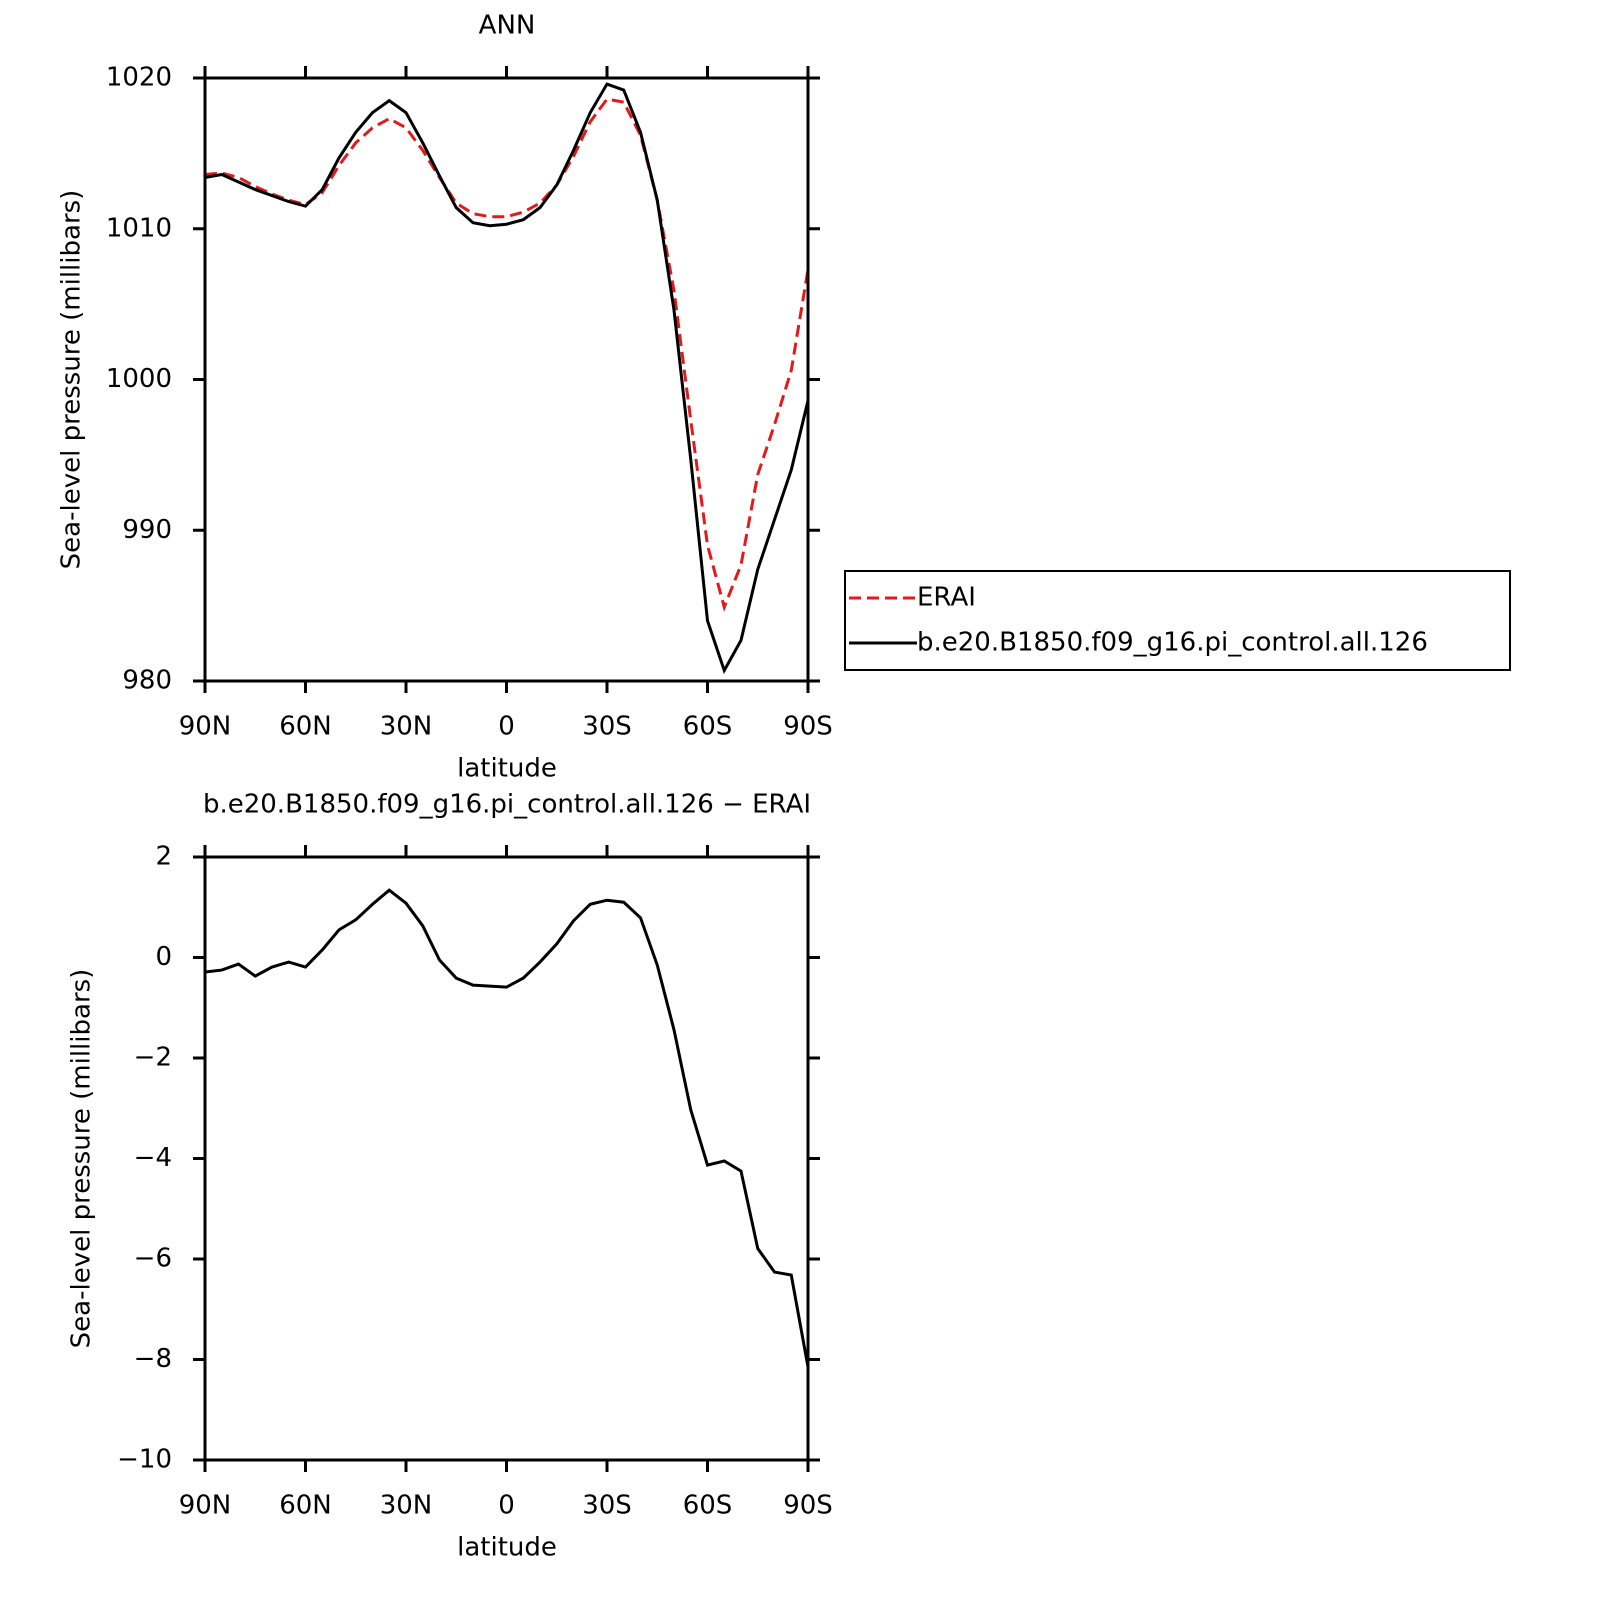 Image resolution: width=1619 pixels, height=1619 pixels. What do you see at coordinates (153, 1359) in the screenshot?
I see `y-tick-label: −8` at bounding box center [153, 1359].